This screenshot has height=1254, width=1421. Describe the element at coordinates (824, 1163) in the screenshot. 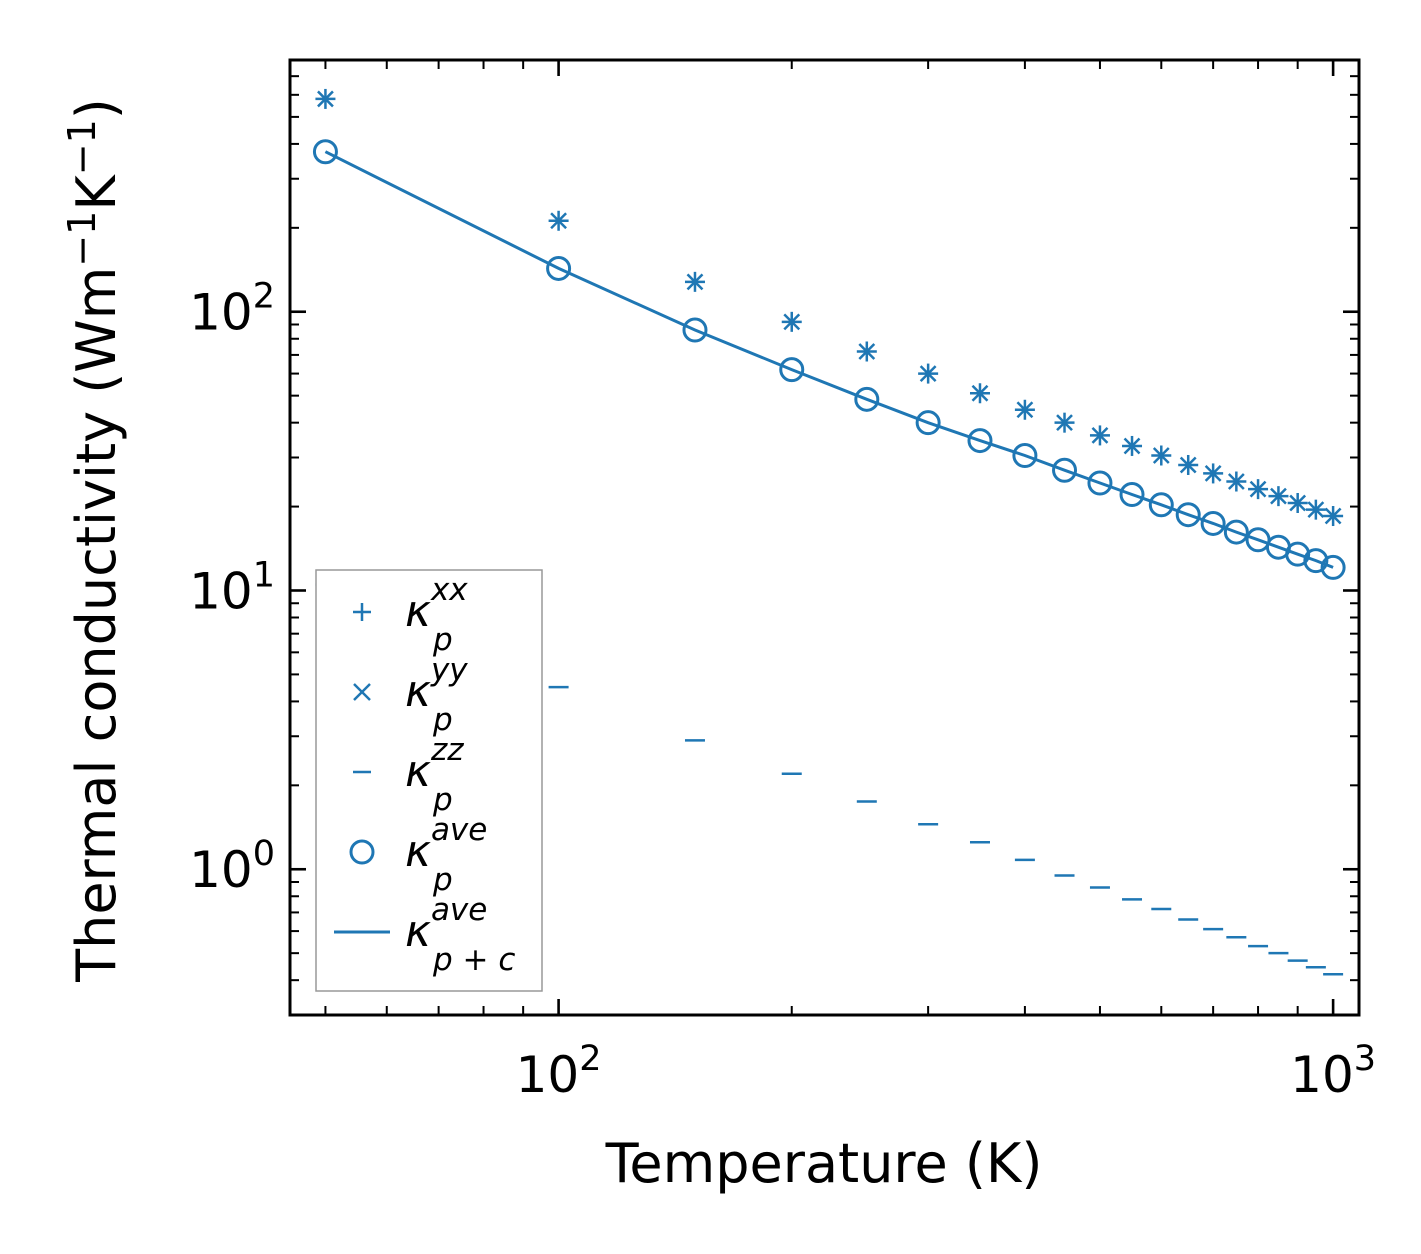

I see `x-axis-label: Temperature (K)` at that location.